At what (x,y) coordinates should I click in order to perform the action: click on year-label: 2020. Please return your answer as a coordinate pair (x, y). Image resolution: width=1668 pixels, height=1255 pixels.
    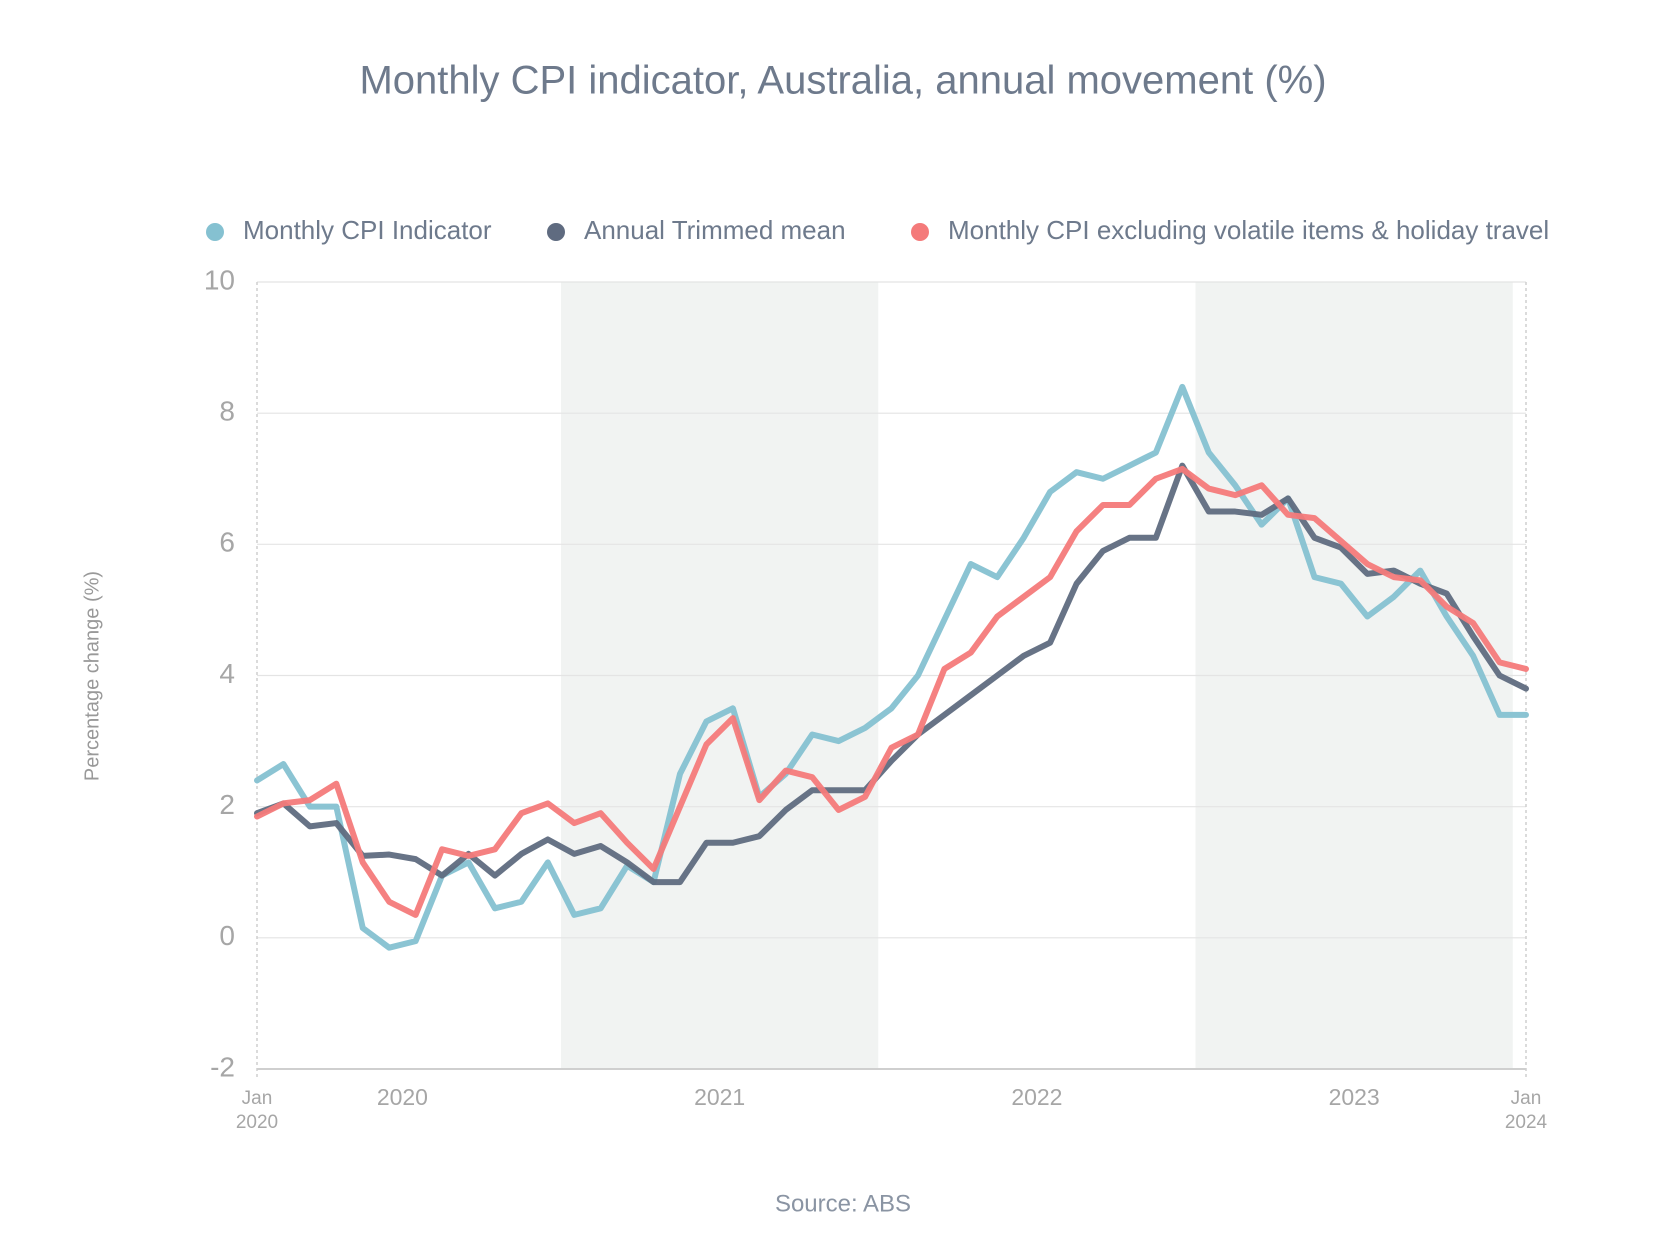
    Looking at the image, I should click on (402, 1097).